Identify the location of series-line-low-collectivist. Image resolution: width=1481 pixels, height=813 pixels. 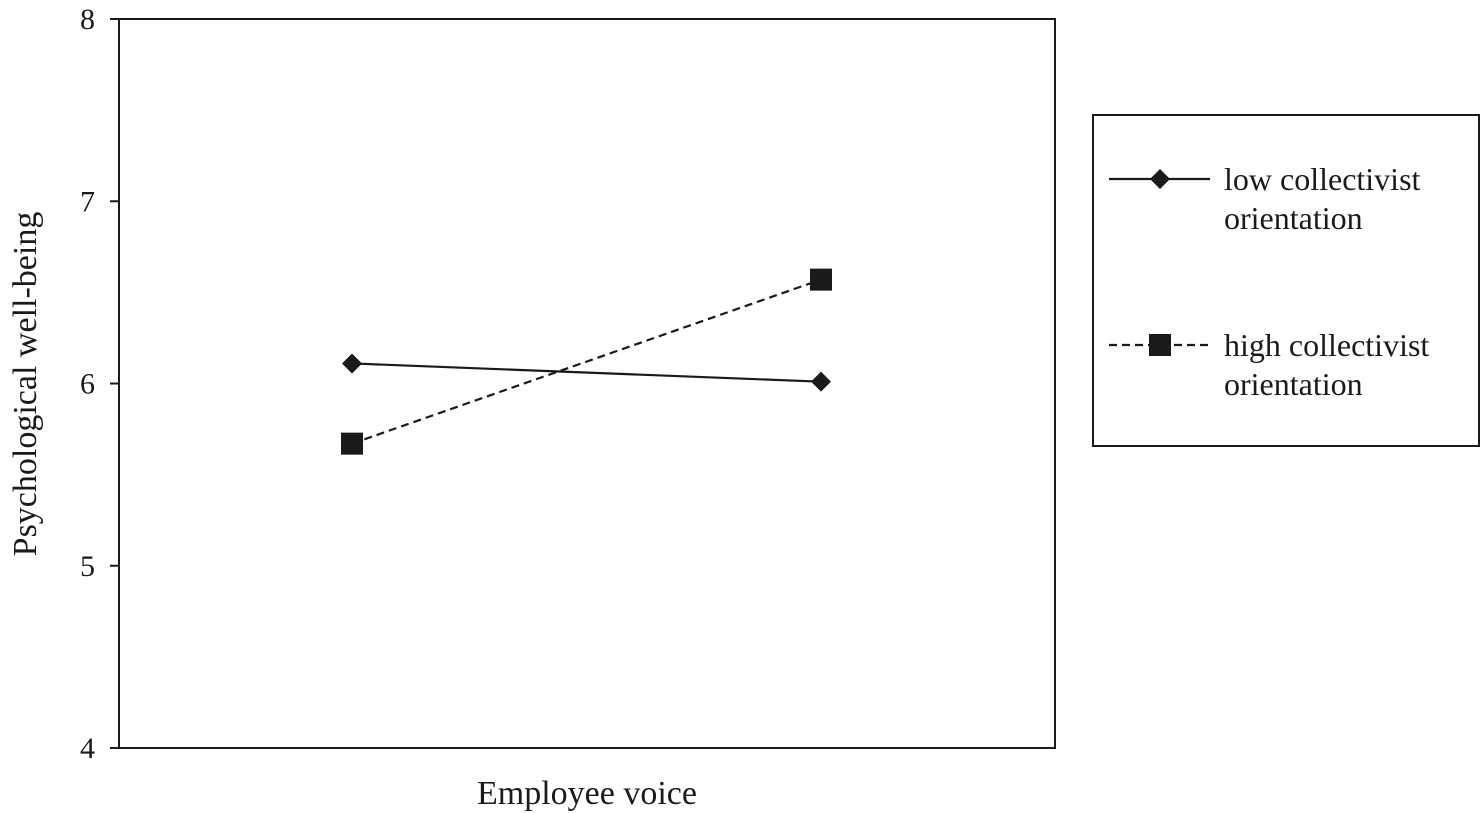
(586, 372).